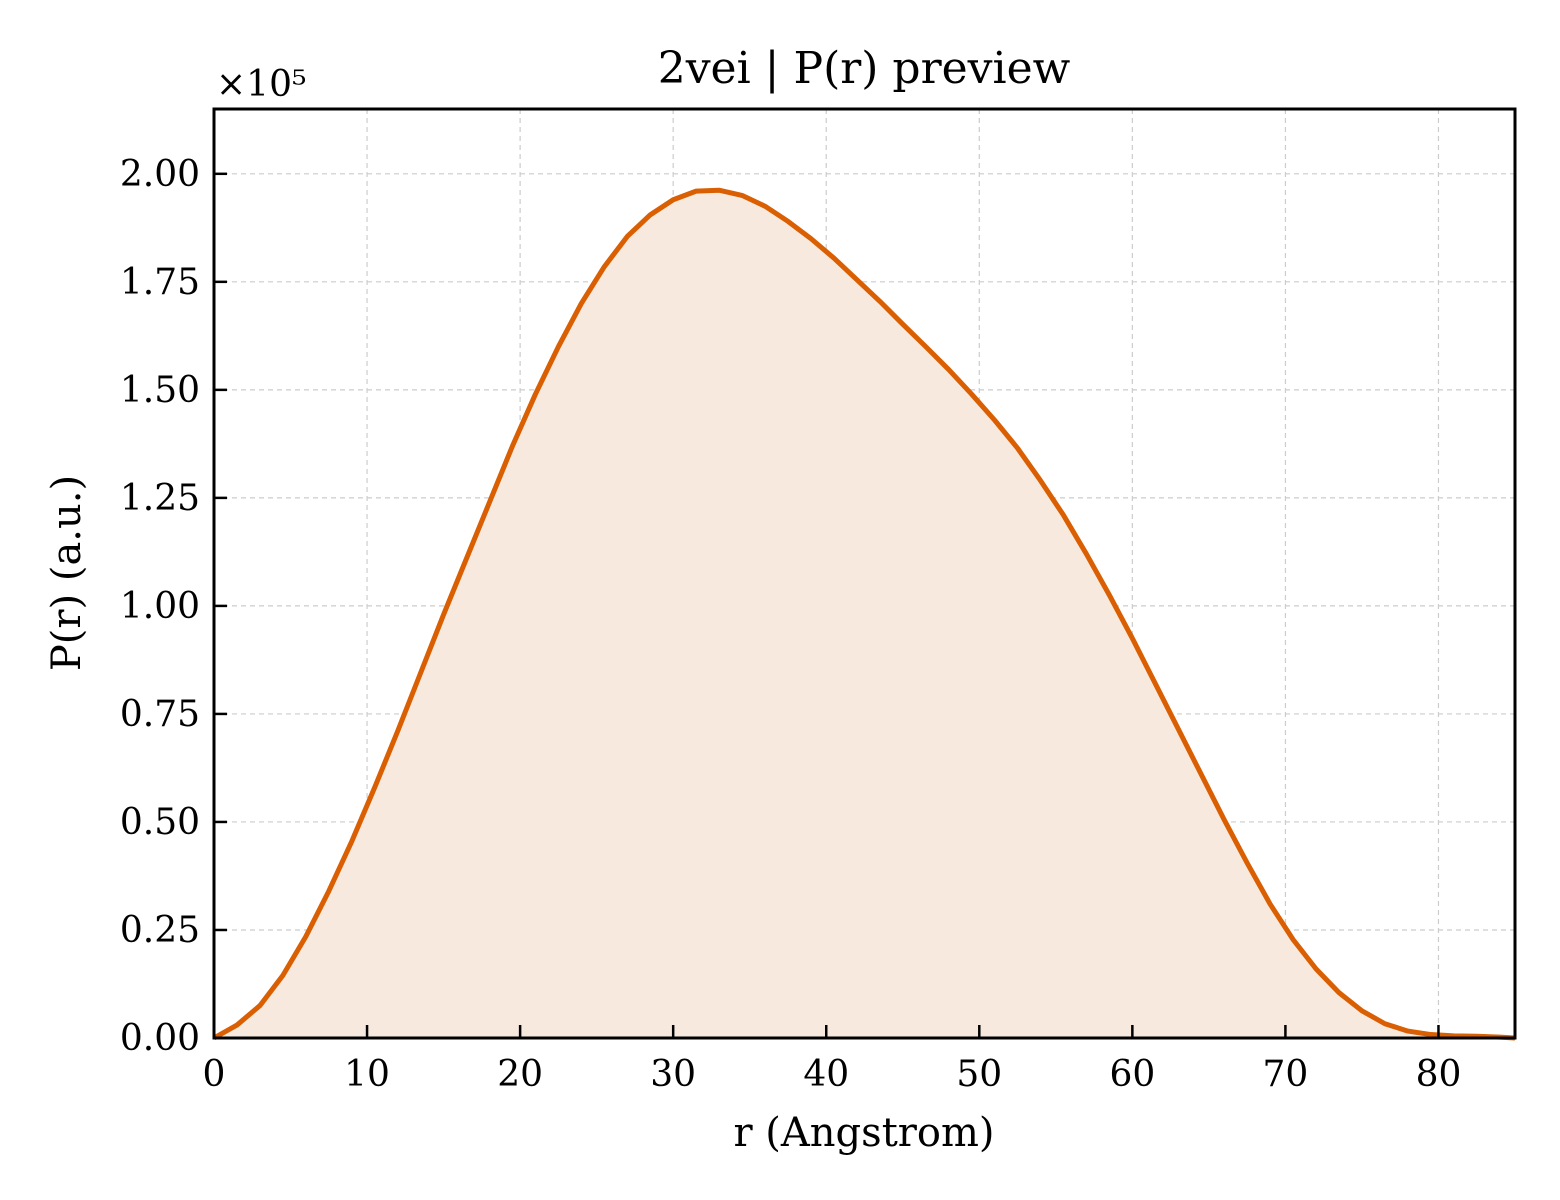 This screenshot has height=1200, width=1560. What do you see at coordinates (863, 1133) in the screenshot?
I see `x-axis-label: r (Angstrom)` at bounding box center [863, 1133].